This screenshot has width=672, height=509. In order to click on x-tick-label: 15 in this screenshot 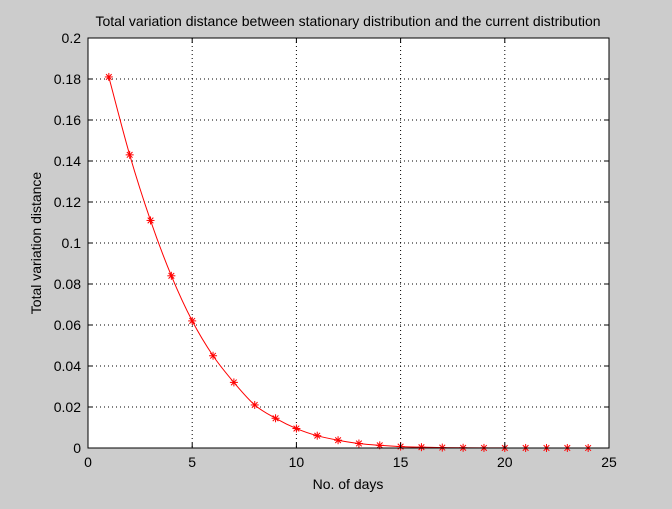, I will do `click(401, 462)`.